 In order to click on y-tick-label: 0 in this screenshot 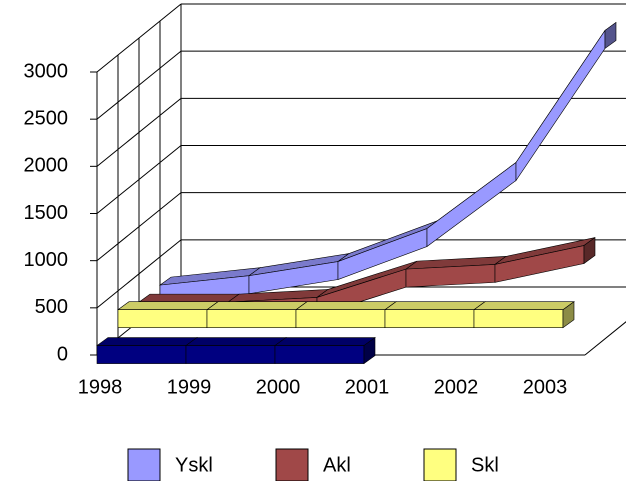, I will do `click(62, 354)`.